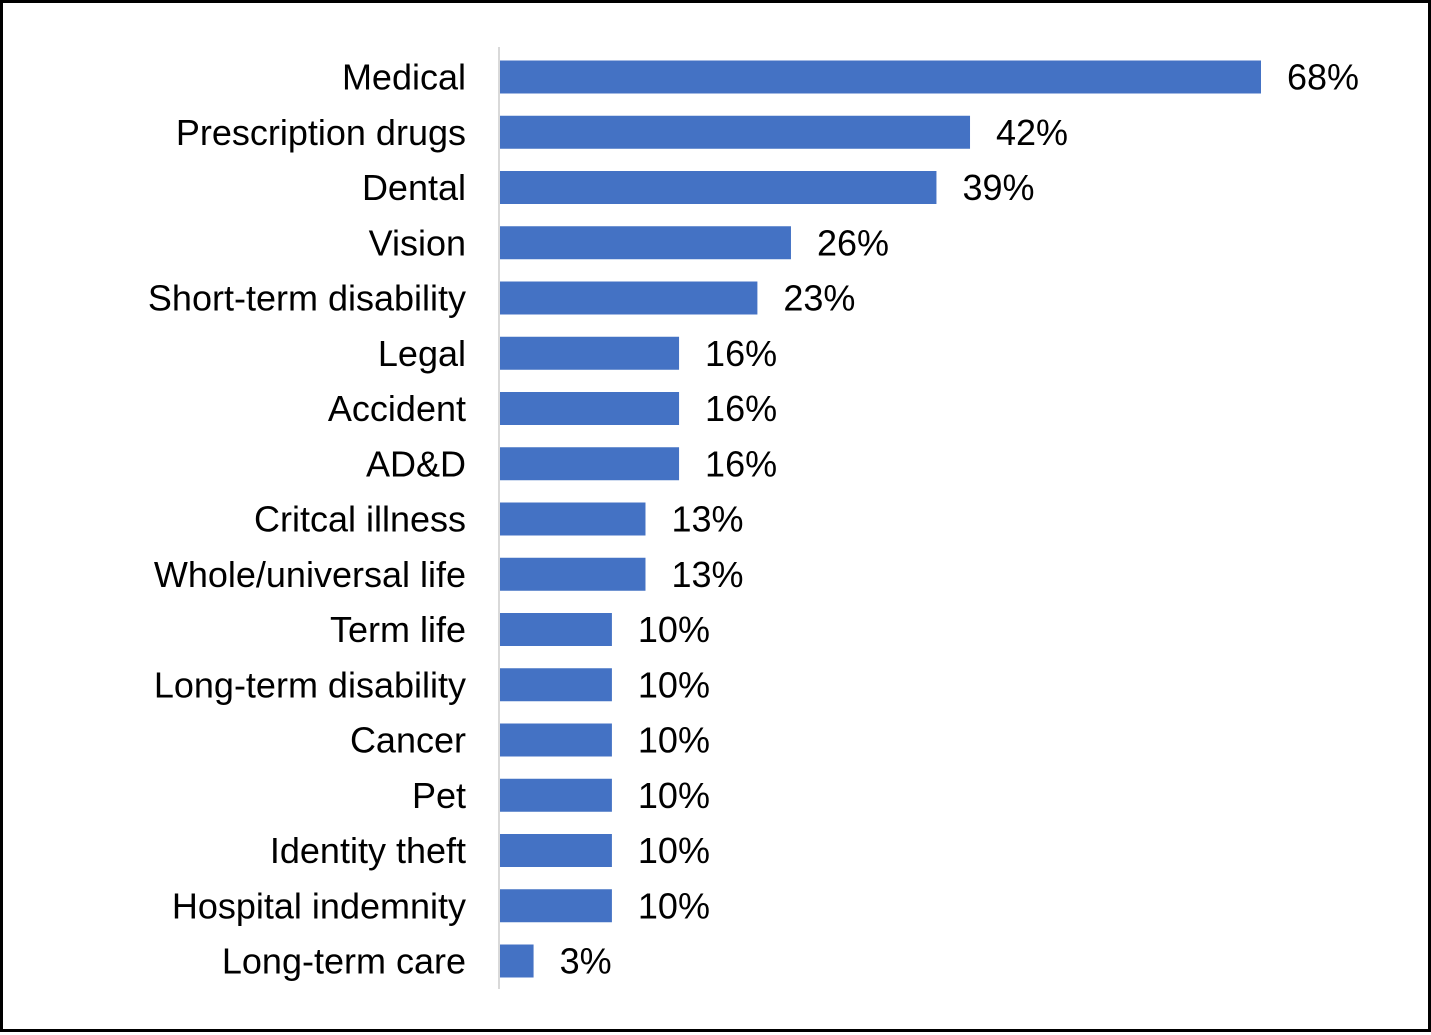  I want to click on category-label: Term life, so click(398, 629).